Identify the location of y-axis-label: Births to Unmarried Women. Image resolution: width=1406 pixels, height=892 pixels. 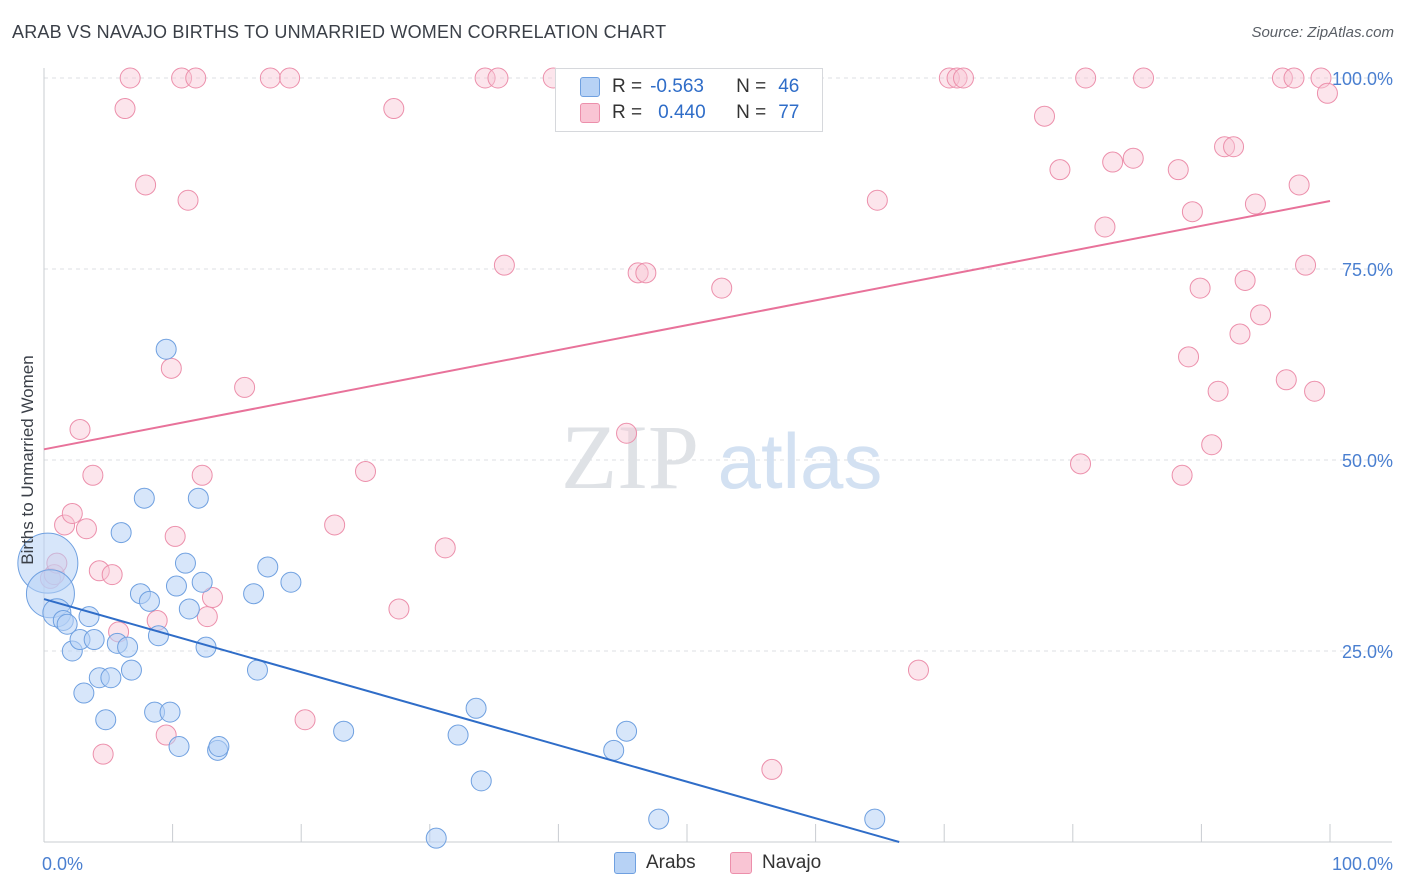
(27, 460).